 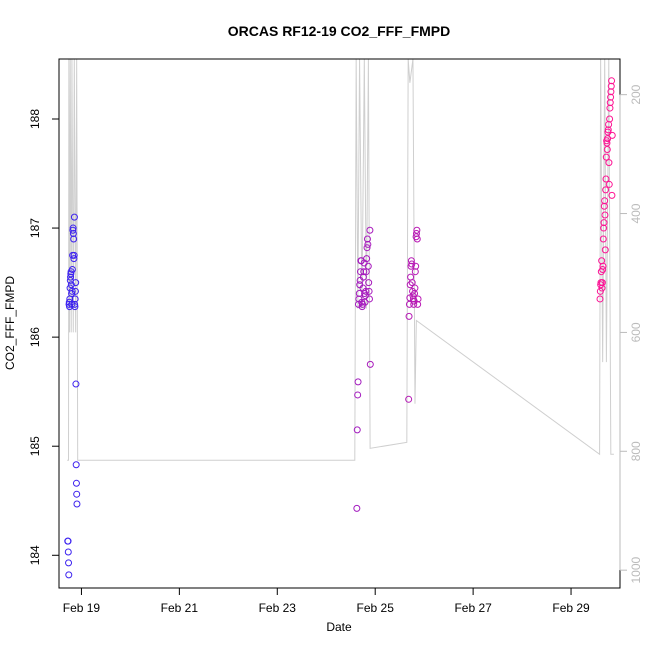 What do you see at coordinates (636, 570) in the screenshot?
I see `secondary-y-tick-label: 1000` at bounding box center [636, 570].